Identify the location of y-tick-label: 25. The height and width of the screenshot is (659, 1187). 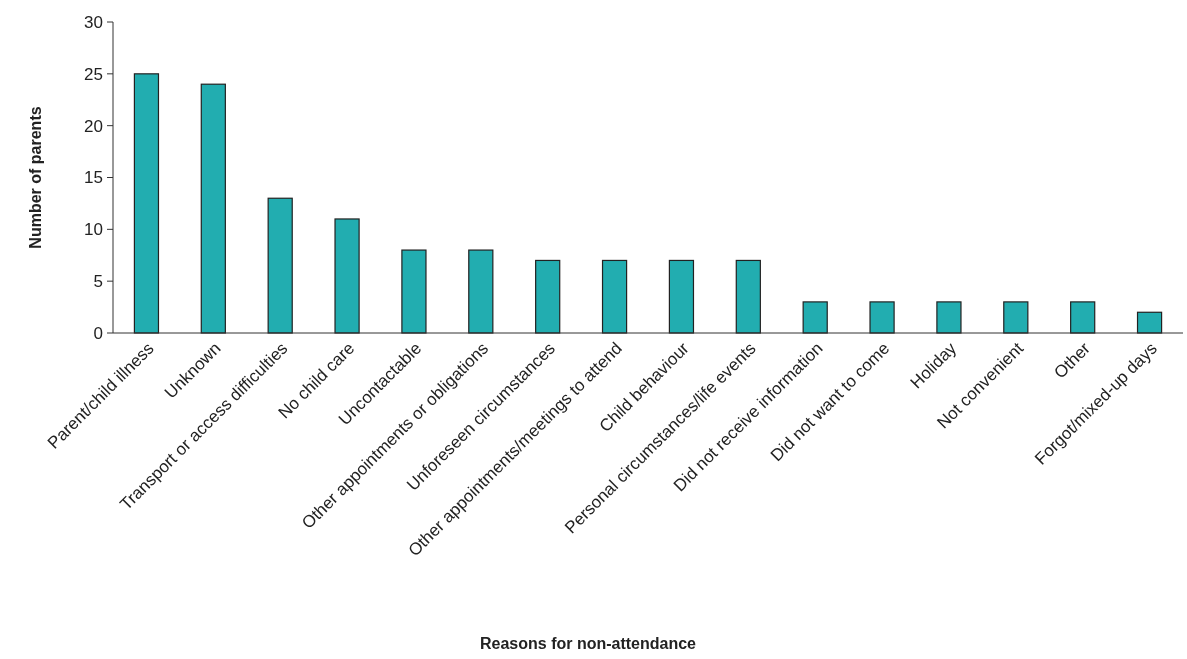
(93, 74).